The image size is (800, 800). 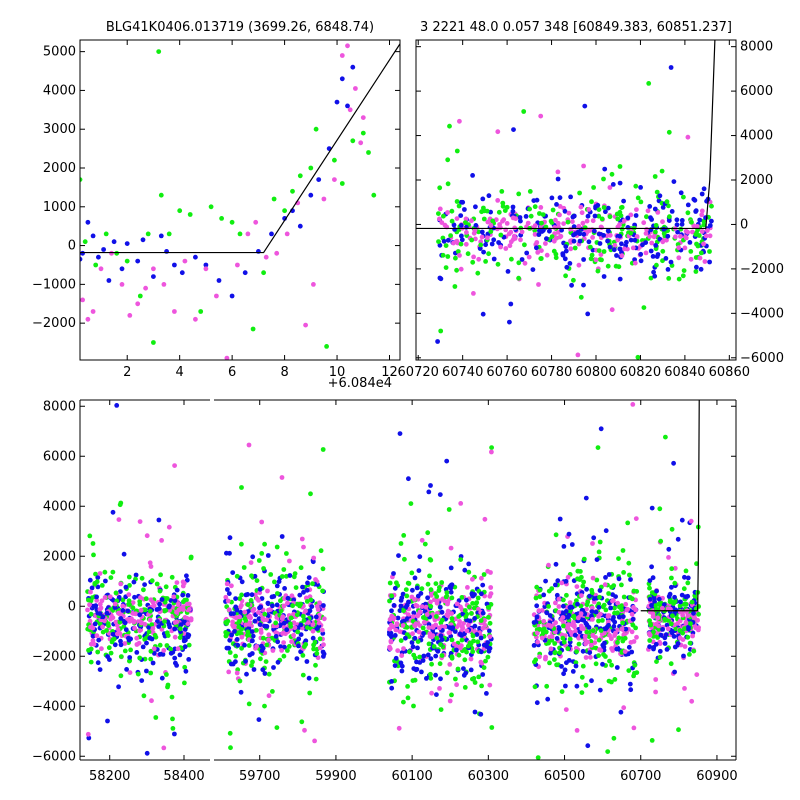 I want to click on bottom-x-tick-label: 59700, so click(x=259, y=776).